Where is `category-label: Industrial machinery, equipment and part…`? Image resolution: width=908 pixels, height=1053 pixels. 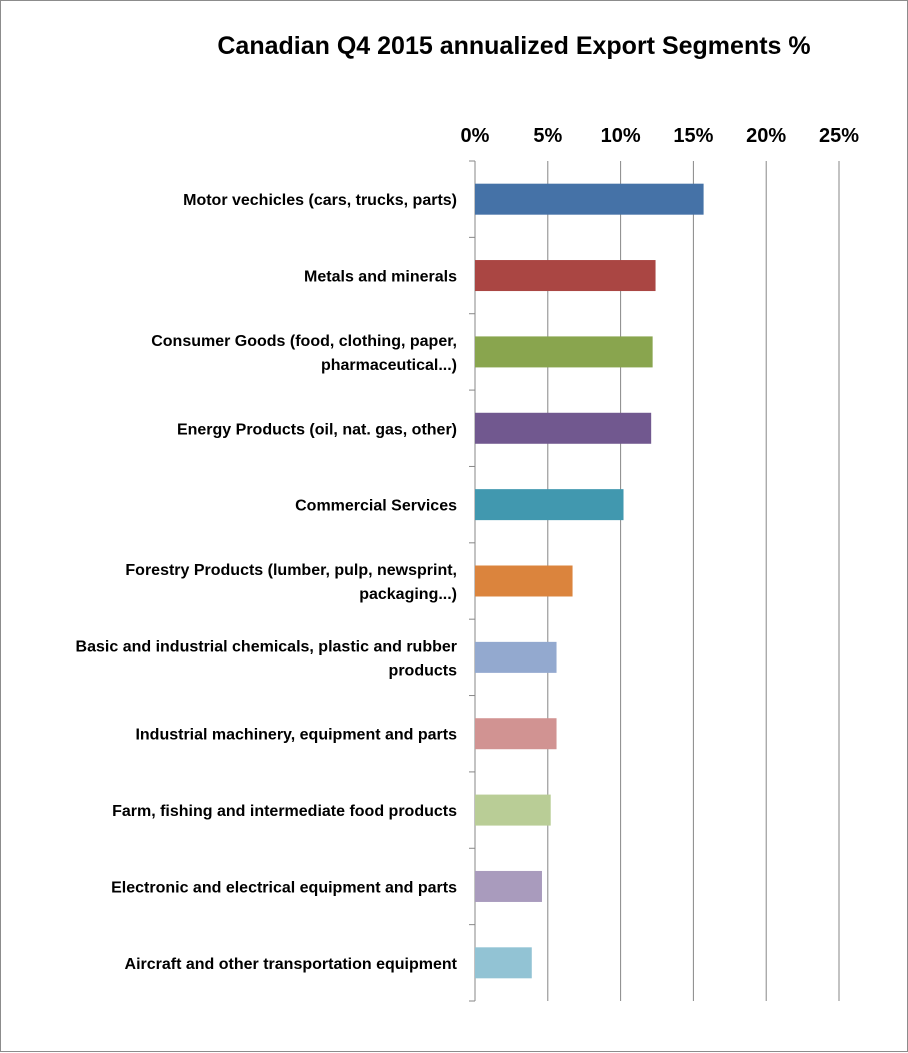 category-label: Industrial machinery, equipment and part… is located at coordinates (296, 735).